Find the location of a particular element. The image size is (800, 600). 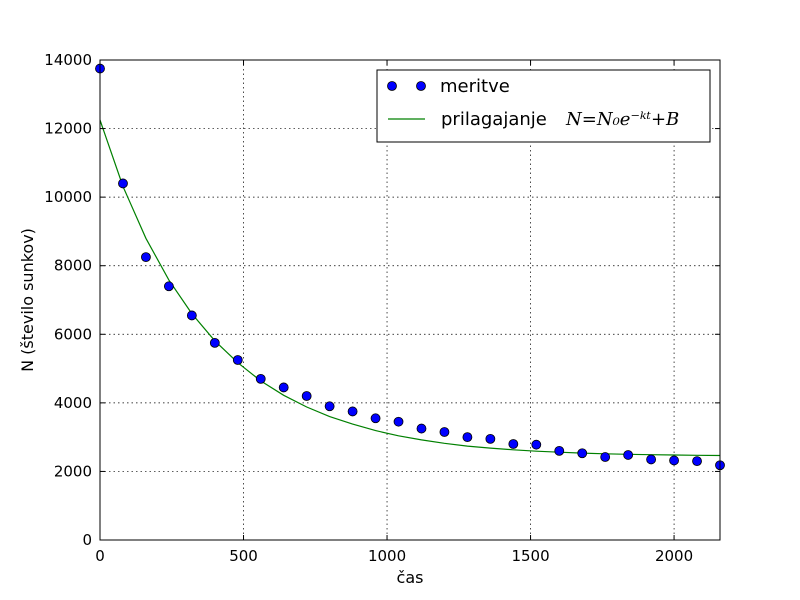

x-tick-label: 500 is located at coordinates (243, 556).